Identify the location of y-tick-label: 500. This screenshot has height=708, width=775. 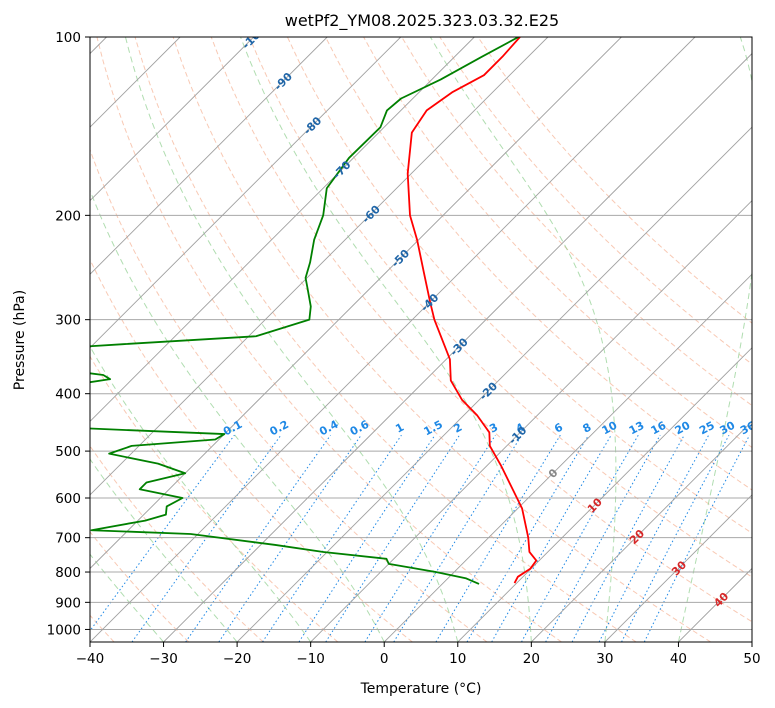
(68, 452).